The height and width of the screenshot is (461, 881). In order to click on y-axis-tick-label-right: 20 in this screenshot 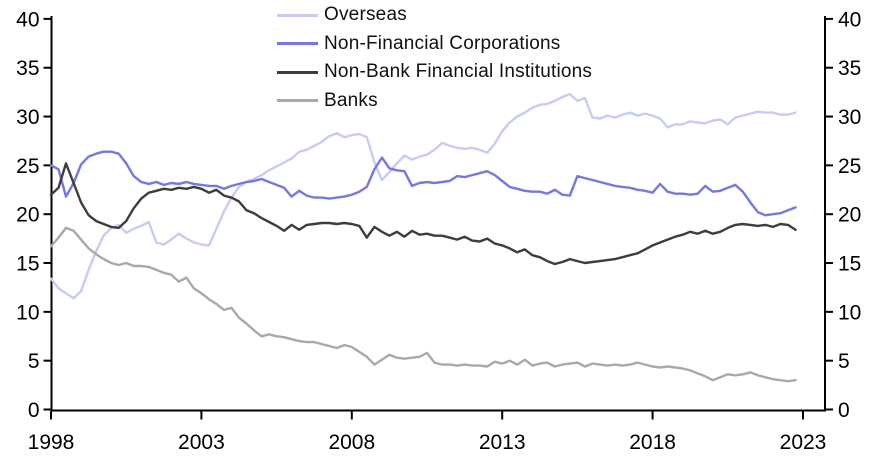, I will do `click(849, 215)`.